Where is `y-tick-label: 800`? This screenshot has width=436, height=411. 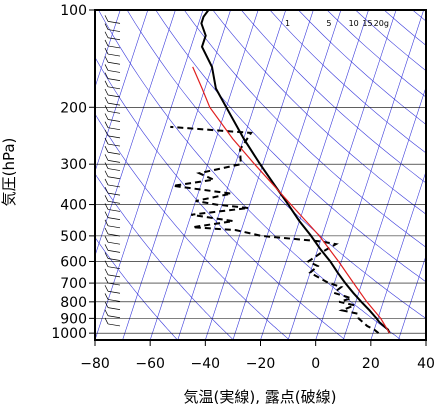 y-tick-label: 800 is located at coordinates (73, 303).